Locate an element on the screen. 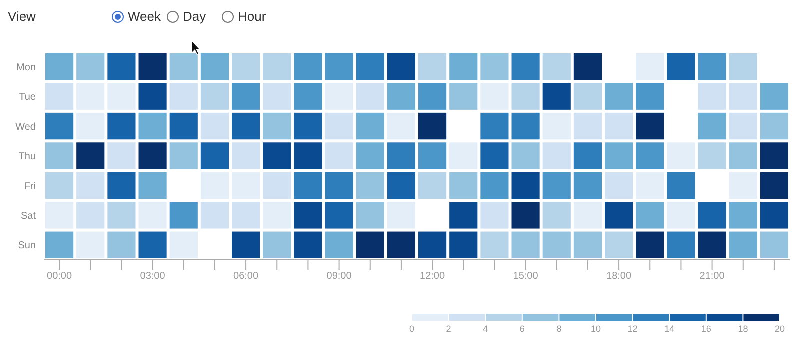 The image size is (800, 345). y-tick-label: Thu is located at coordinates (27, 157).